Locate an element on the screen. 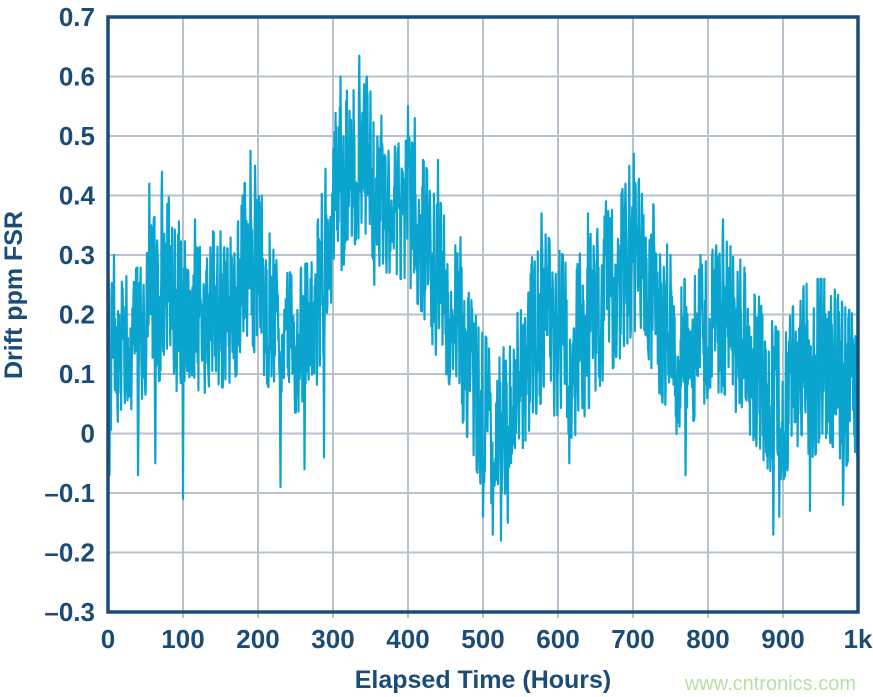  x-tick-label: 800 is located at coordinates (707, 639).